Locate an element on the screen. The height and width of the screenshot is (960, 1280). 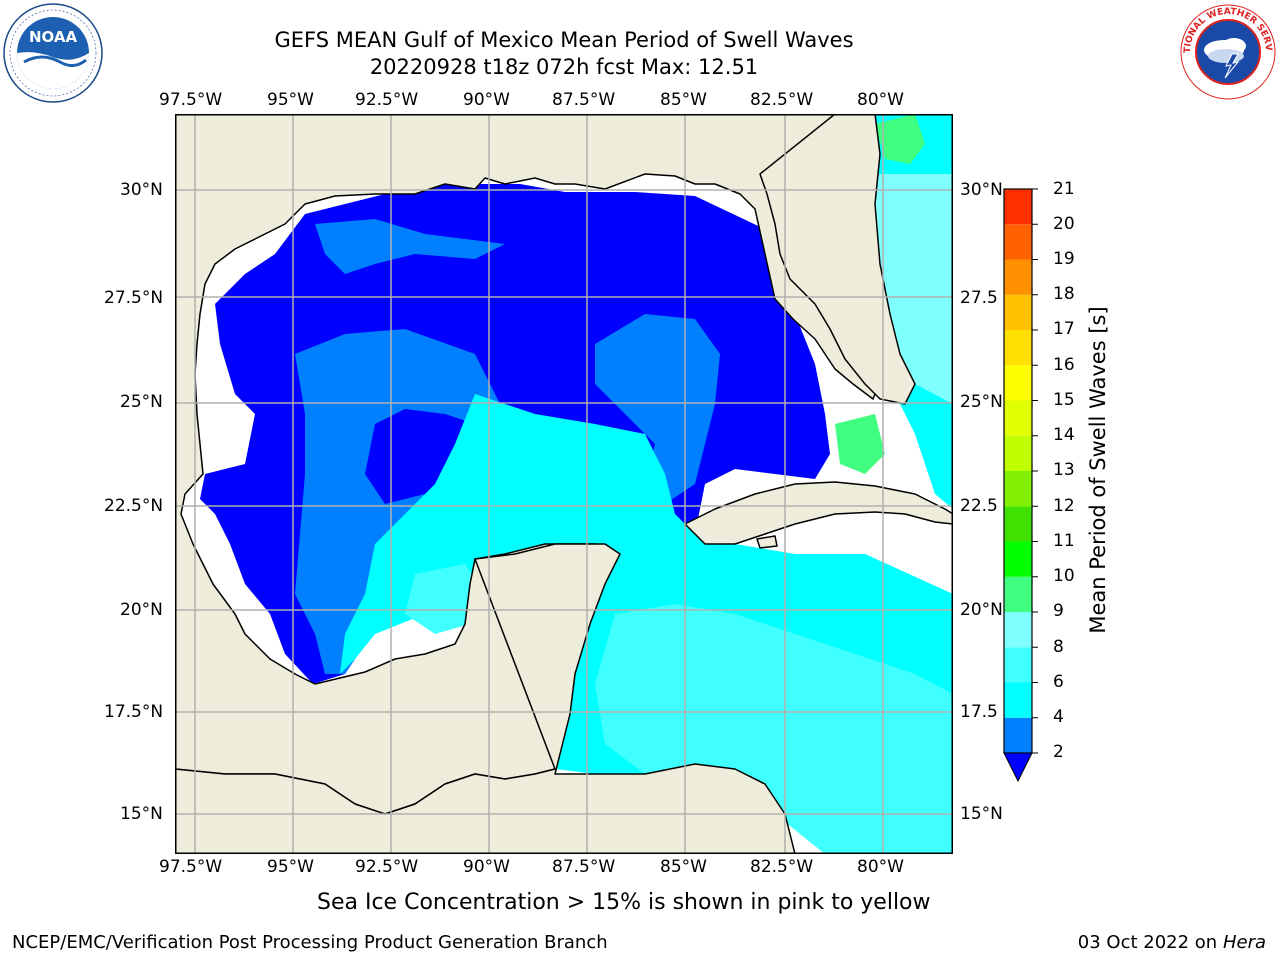
colorbar-tick-label: 10 is located at coordinates (1064, 576).